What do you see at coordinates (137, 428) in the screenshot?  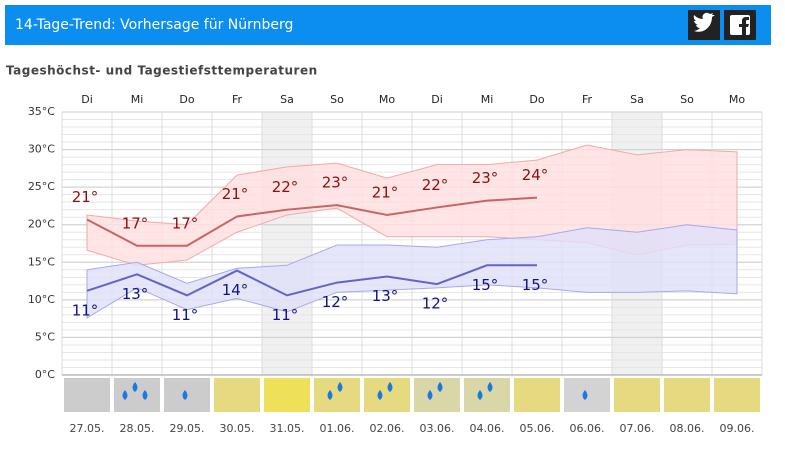 I see `date-label: 28.05.` at bounding box center [137, 428].